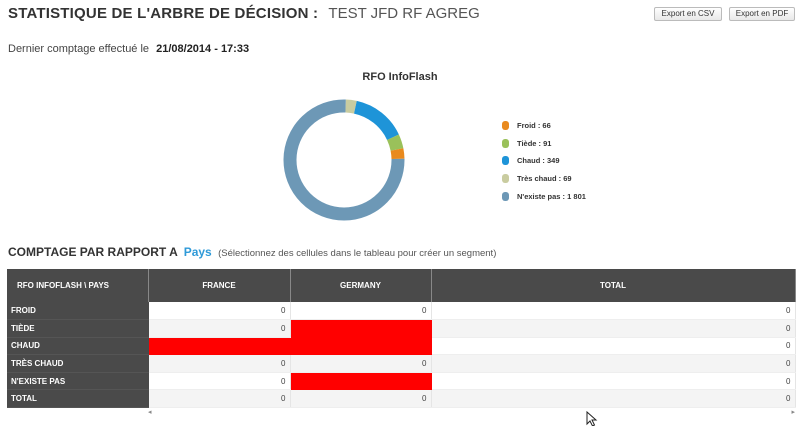 This screenshot has height=426, width=800. Describe the element at coordinates (534, 143) in the screenshot. I see `legend-label: Tiède : 91` at that location.